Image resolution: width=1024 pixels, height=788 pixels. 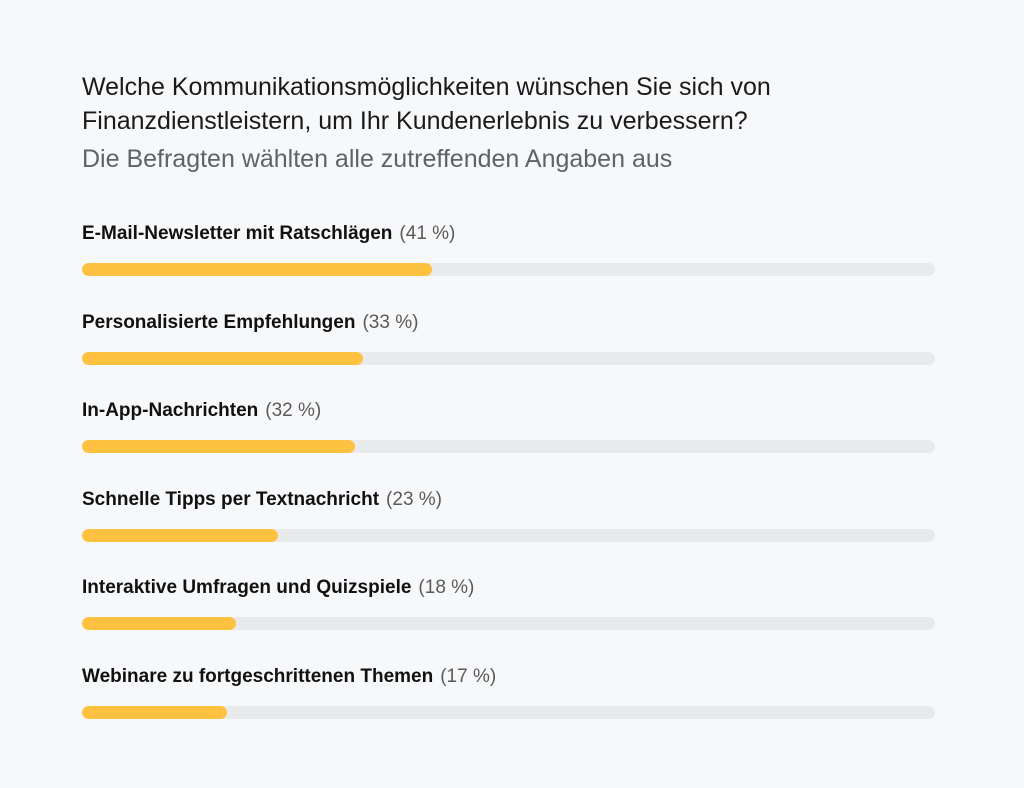 I want to click on value-label: (17 %), so click(x=468, y=676).